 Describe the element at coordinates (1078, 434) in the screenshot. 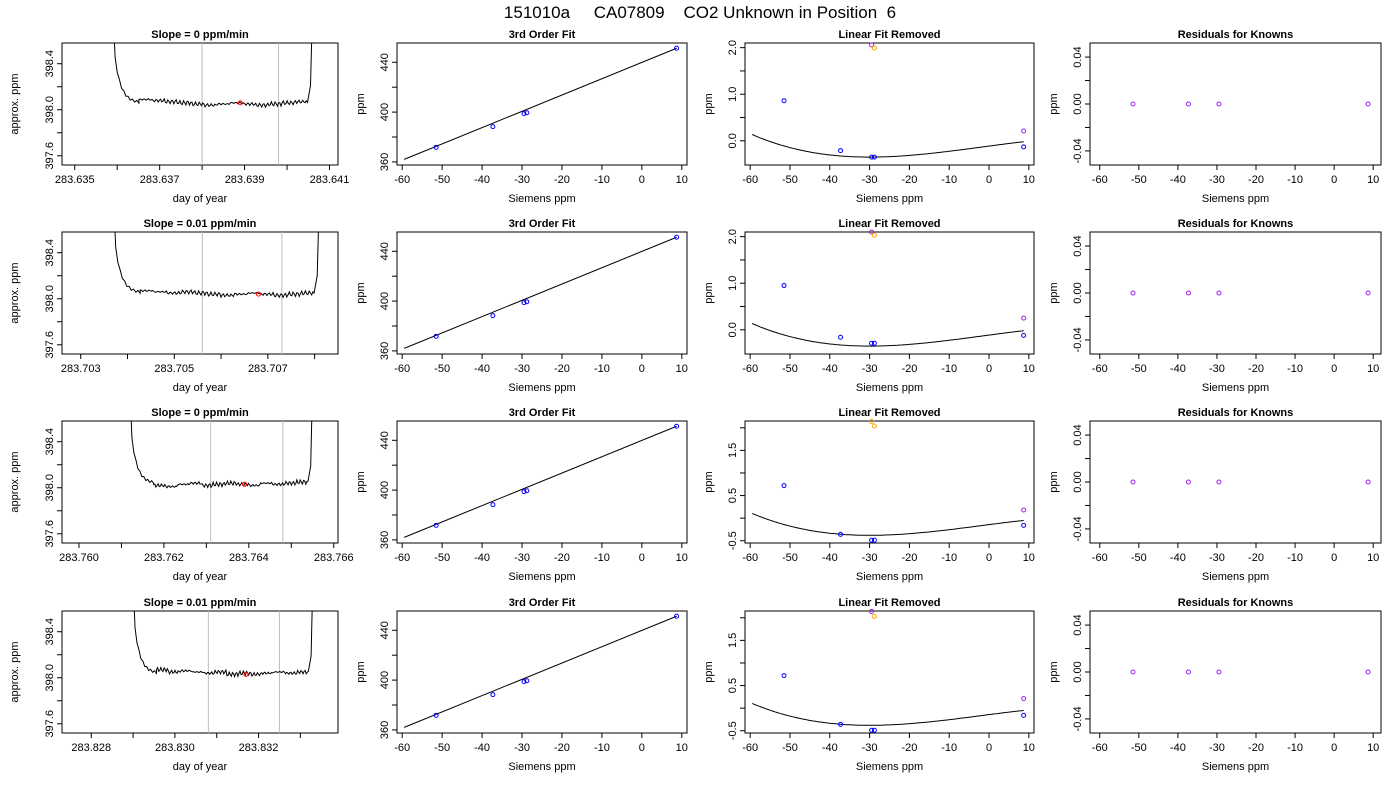

I see `y-tick-label: 0.04` at that location.